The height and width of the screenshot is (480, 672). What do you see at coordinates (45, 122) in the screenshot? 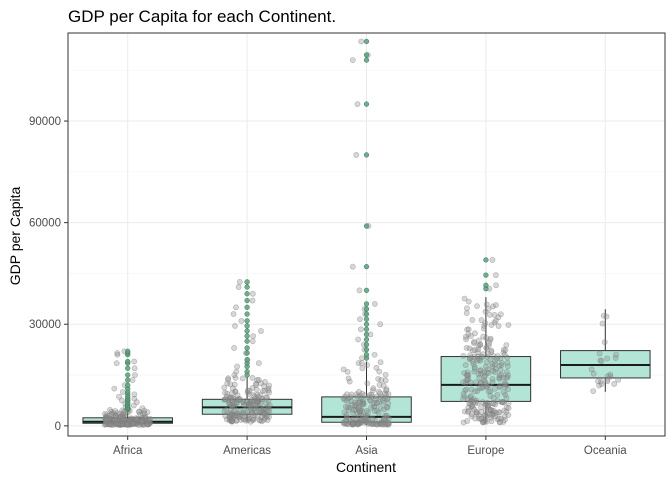
I see `y-tick-label: 90000` at bounding box center [45, 122].